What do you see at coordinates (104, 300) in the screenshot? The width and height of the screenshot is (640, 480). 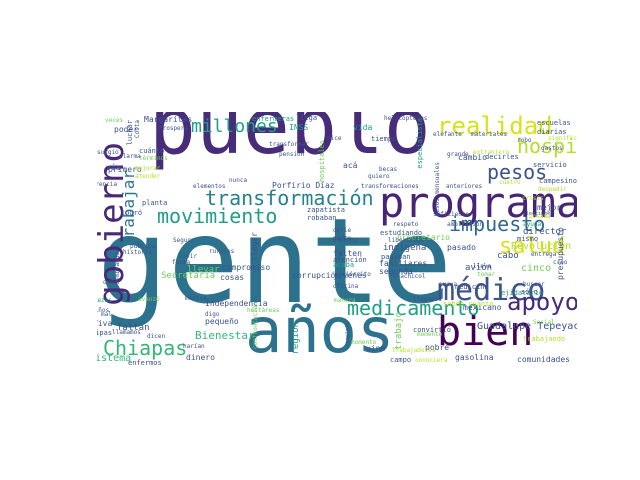 I see `word-cloud-word: riquezas` at bounding box center [104, 300].